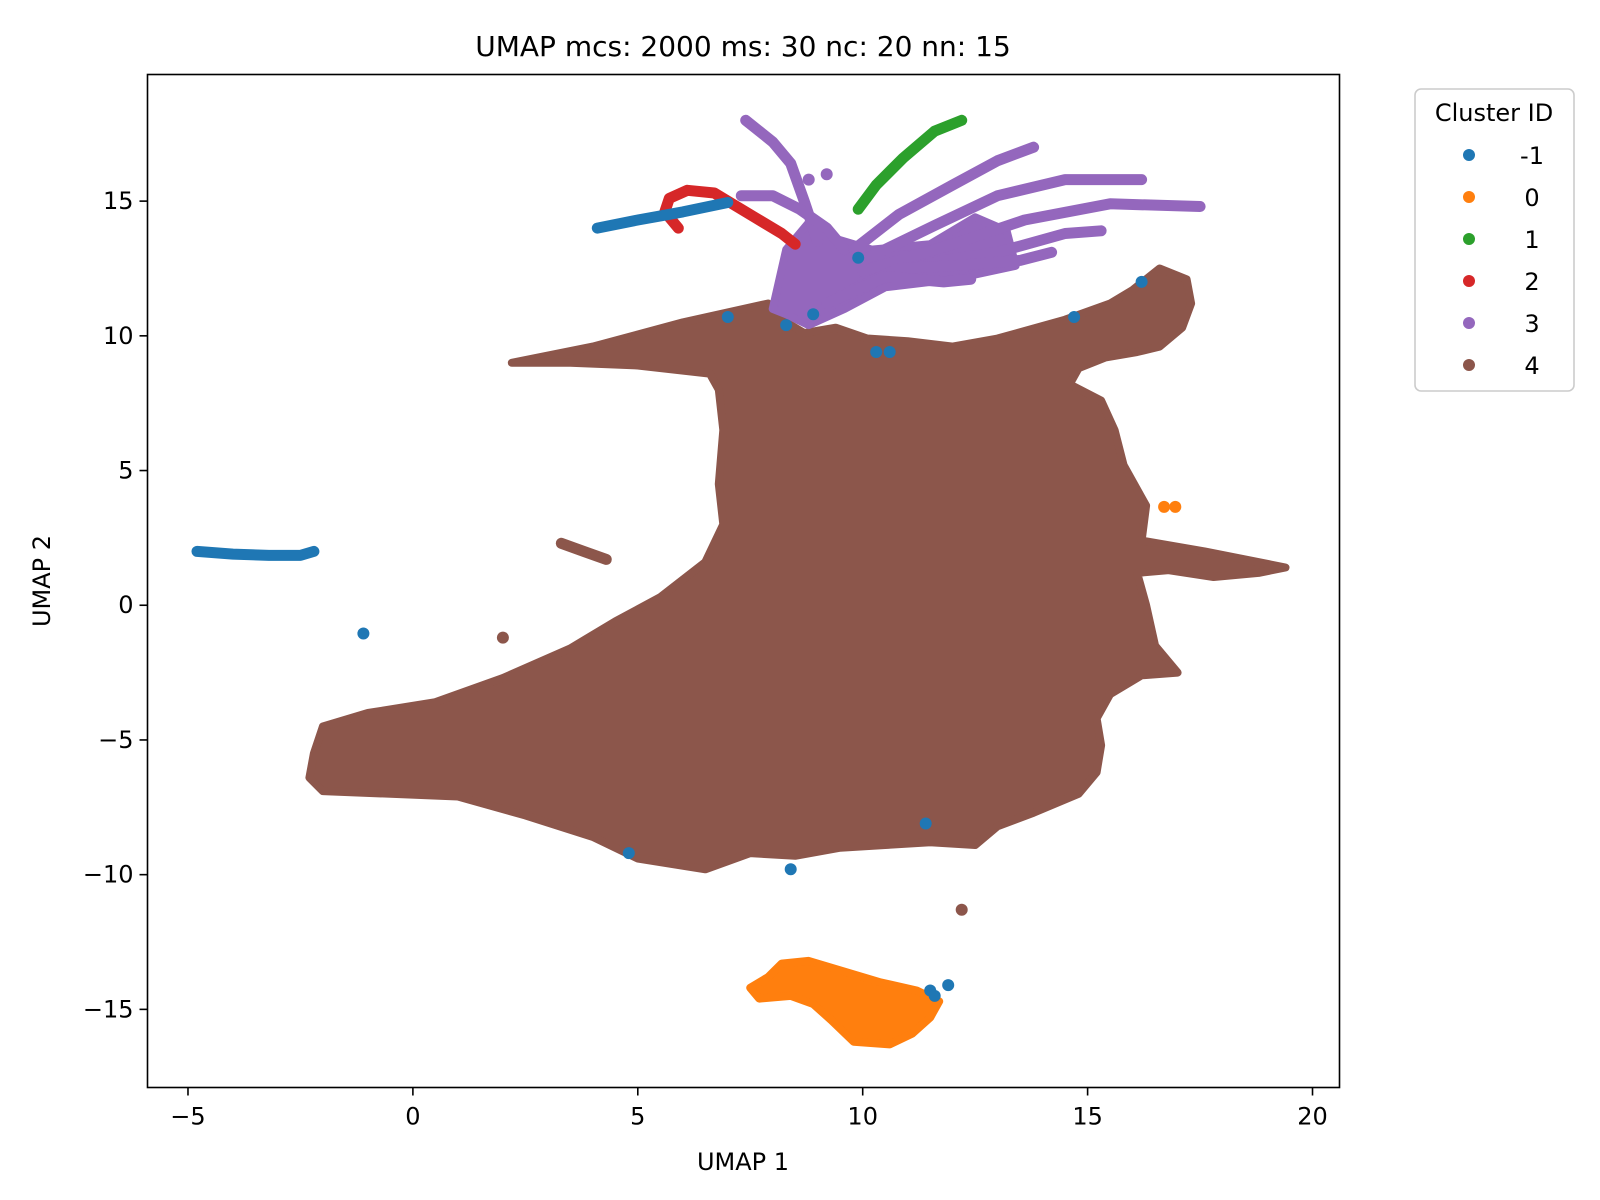 This screenshot has width=1600, height=1200. Describe the element at coordinates (948, 985) in the screenshot. I see `cluster--1-point-13` at that location.